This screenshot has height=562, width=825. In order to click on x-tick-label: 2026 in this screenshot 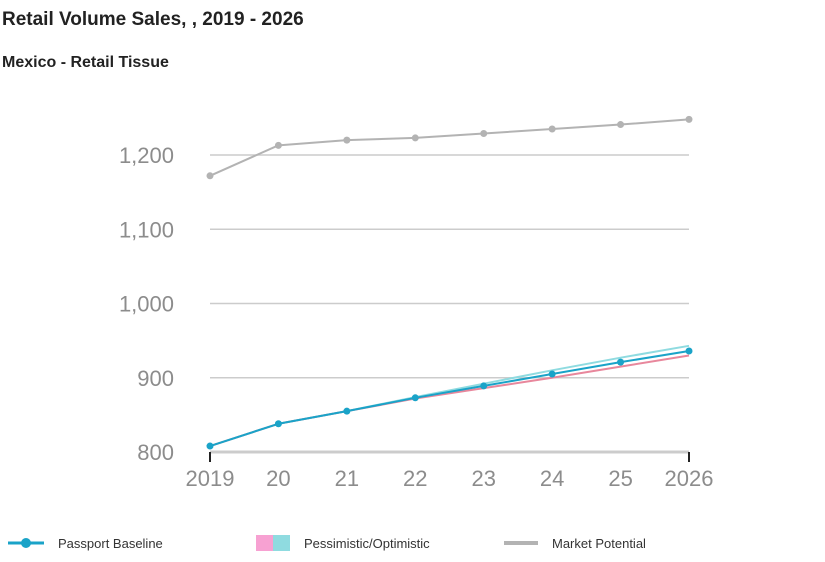, I will do `click(689, 478)`.